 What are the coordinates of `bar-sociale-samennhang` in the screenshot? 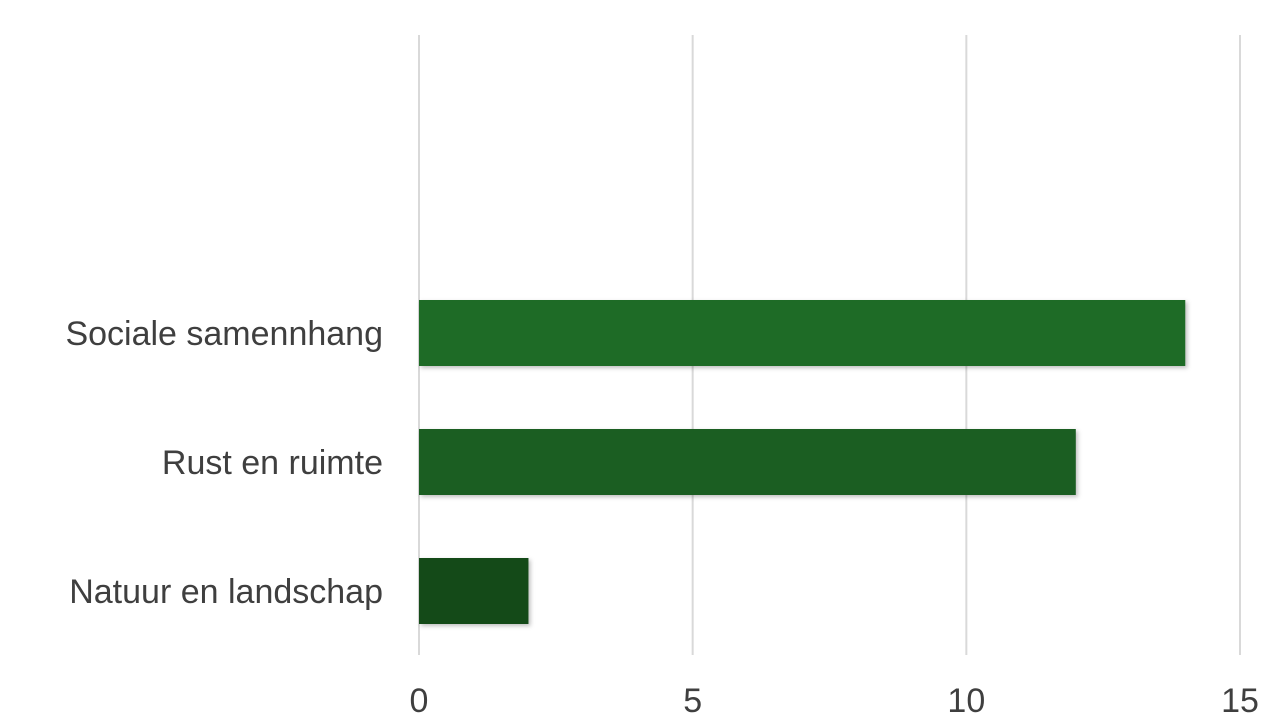 It's located at (802, 333).